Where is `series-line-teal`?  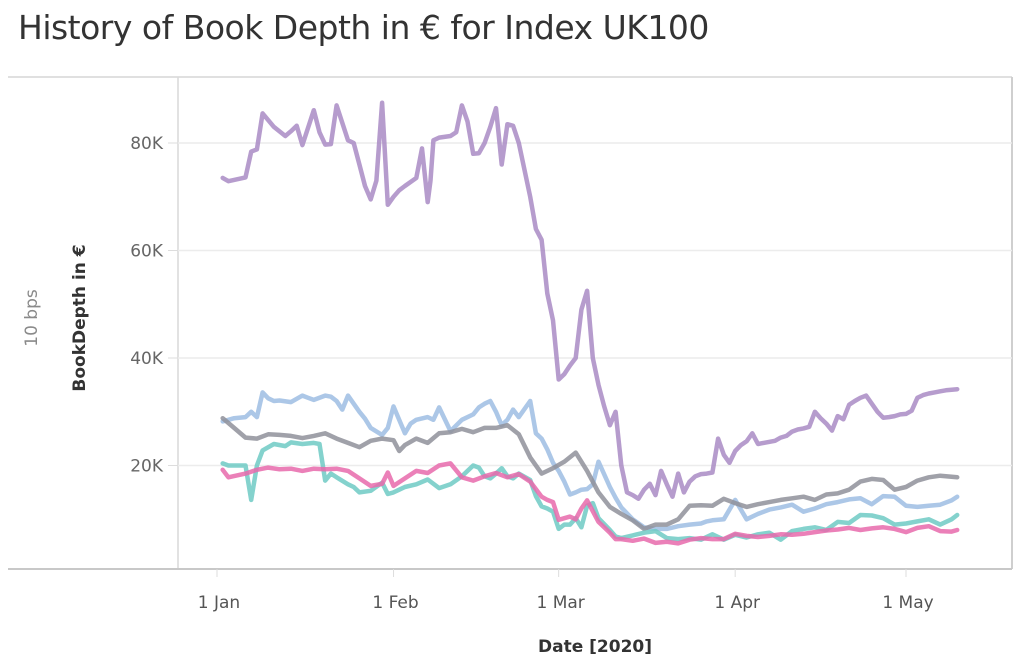
series-line-teal is located at coordinates (590, 491).